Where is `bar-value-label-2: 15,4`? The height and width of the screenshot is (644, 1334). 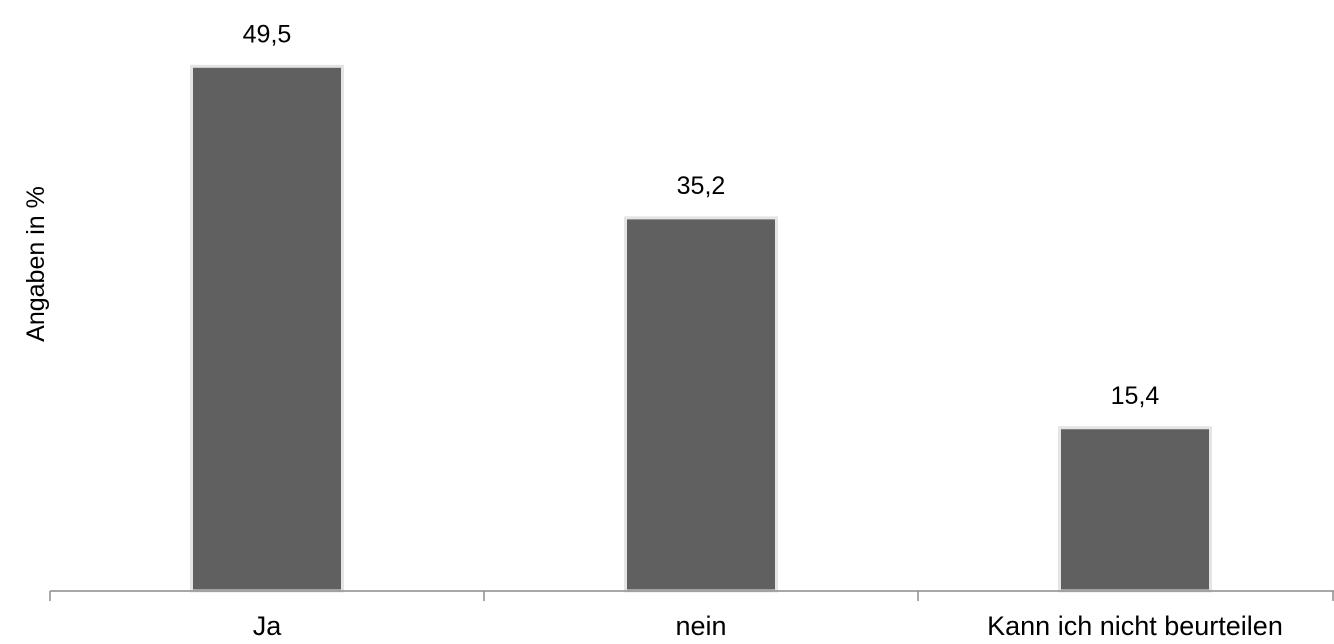
bar-value-label-2: 15,4 is located at coordinates (1135, 396).